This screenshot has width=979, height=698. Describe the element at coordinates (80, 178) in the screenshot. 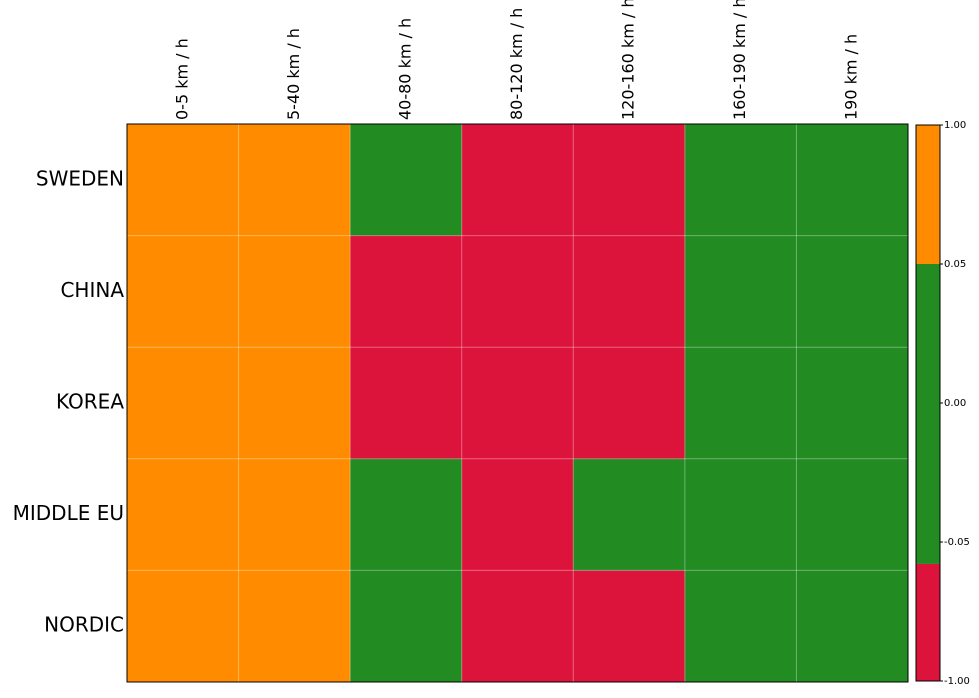

I see `row-label: SWEDEN` at that location.